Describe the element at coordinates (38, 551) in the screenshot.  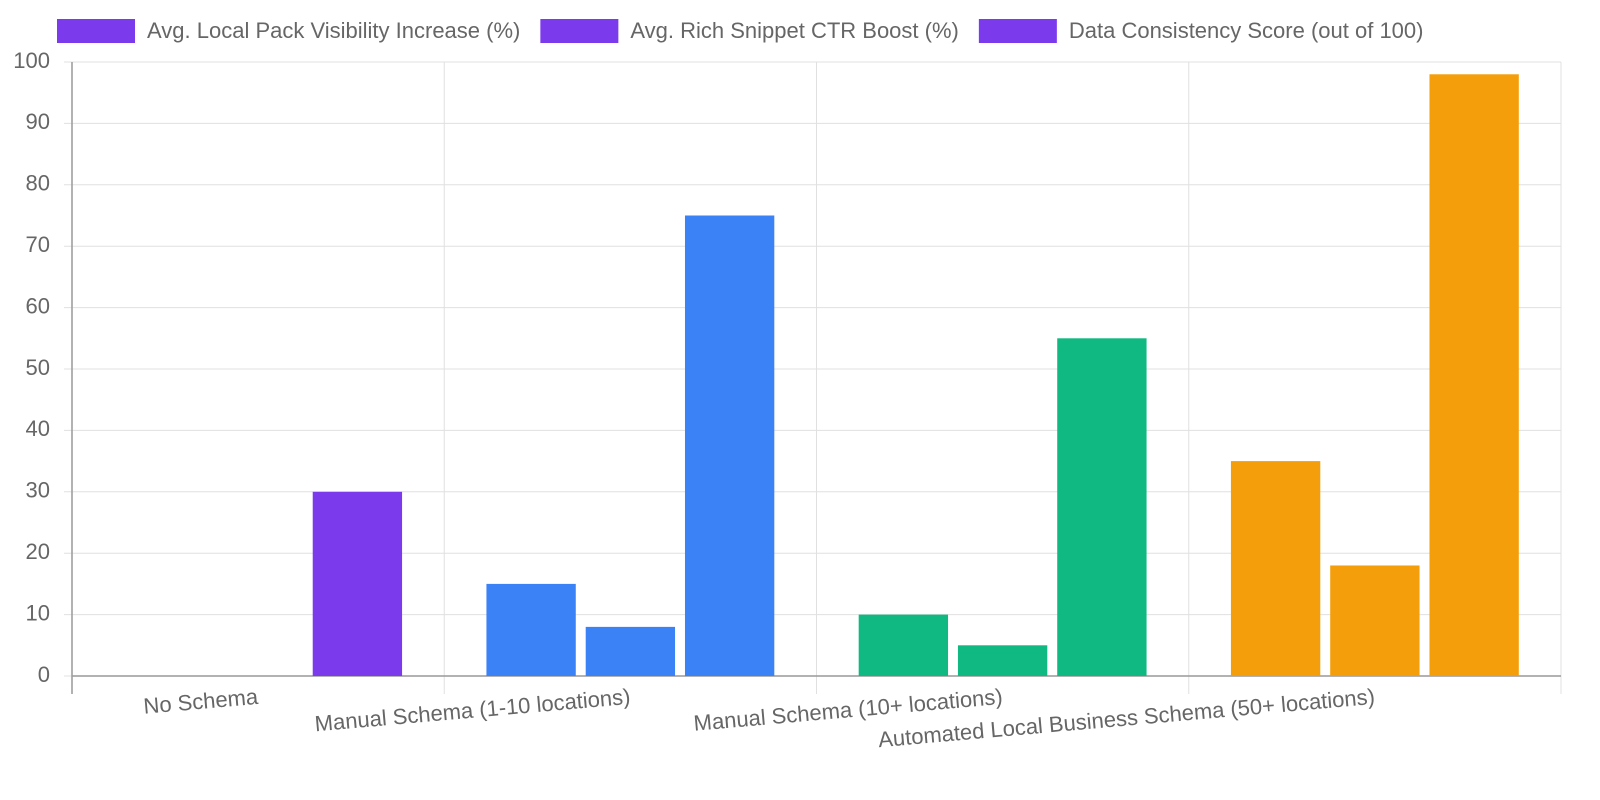
I see `y-tick-label: 20` at that location.